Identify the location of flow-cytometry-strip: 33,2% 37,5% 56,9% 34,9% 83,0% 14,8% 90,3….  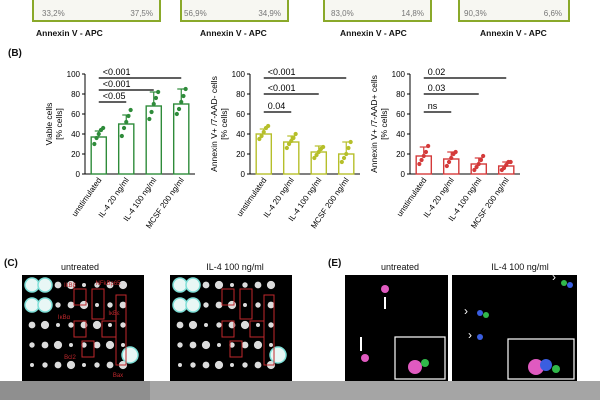
(300, 23).